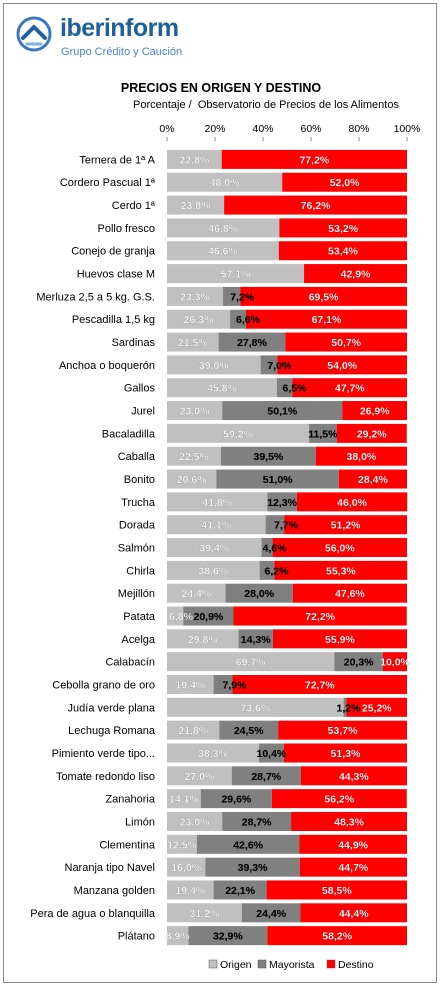  I want to click on data-label-origen: 73,6%, so click(255, 708).